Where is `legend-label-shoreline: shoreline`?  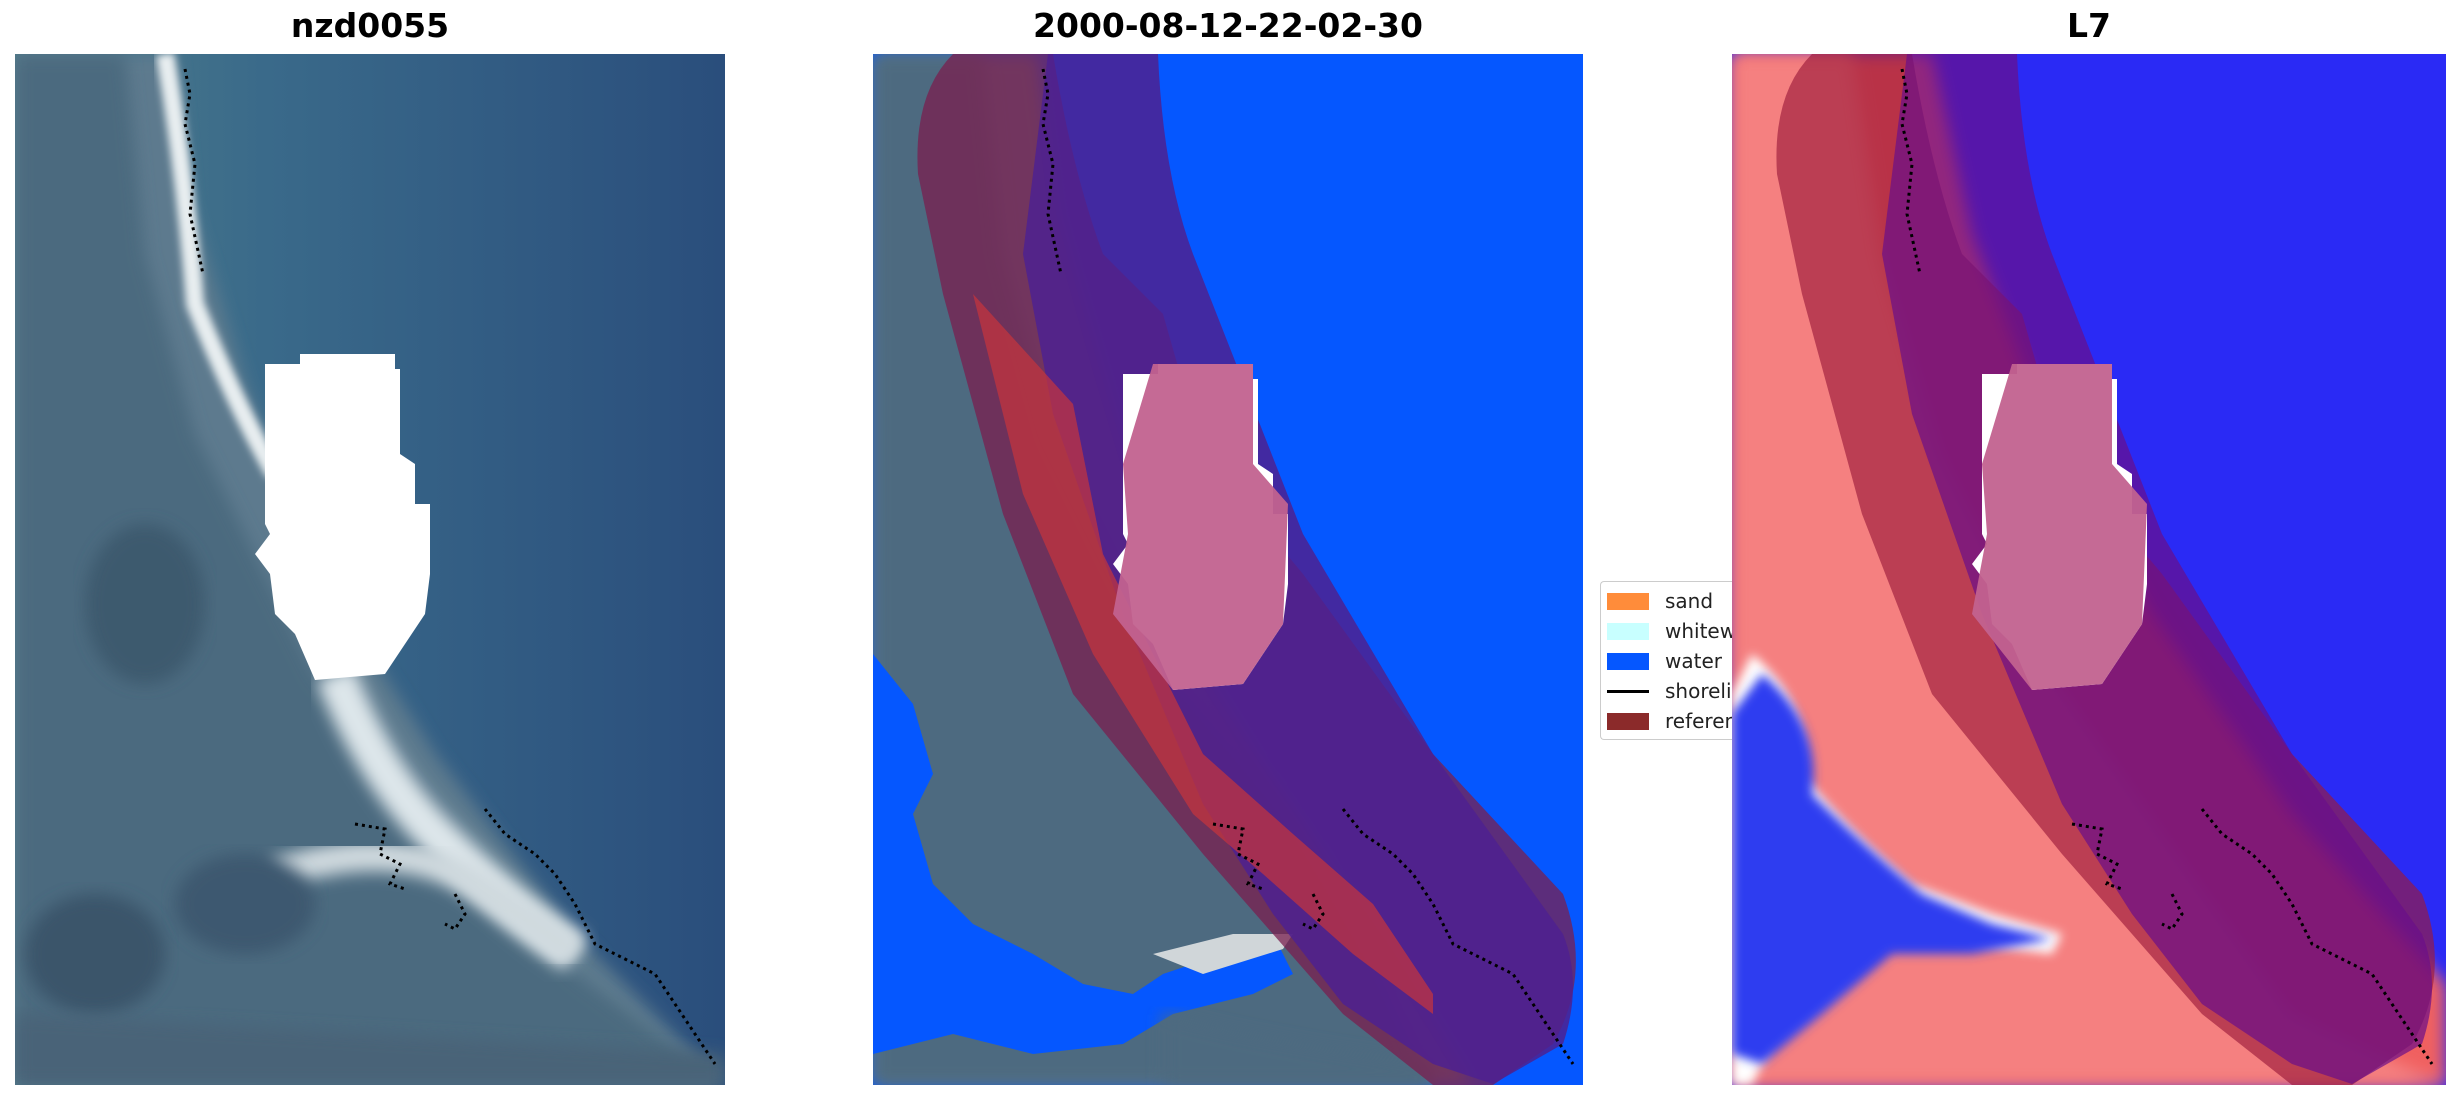
legend-label-shoreline: shoreline is located at coordinates (1698, 691).